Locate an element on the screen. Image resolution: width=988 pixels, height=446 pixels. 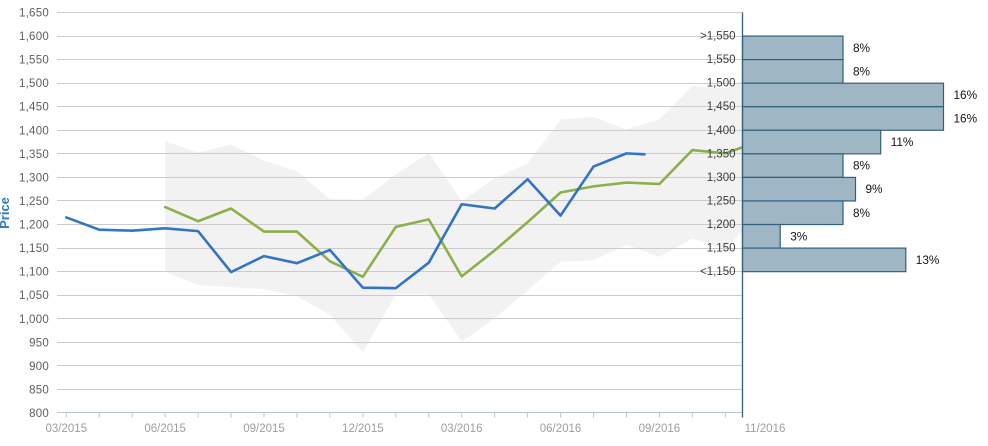
svg-text: 1,650 is located at coordinates (34, 14).